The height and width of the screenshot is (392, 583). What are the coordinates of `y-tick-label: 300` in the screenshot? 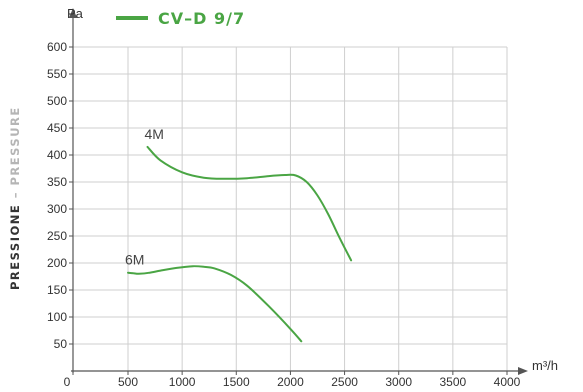 It's located at (57, 209).